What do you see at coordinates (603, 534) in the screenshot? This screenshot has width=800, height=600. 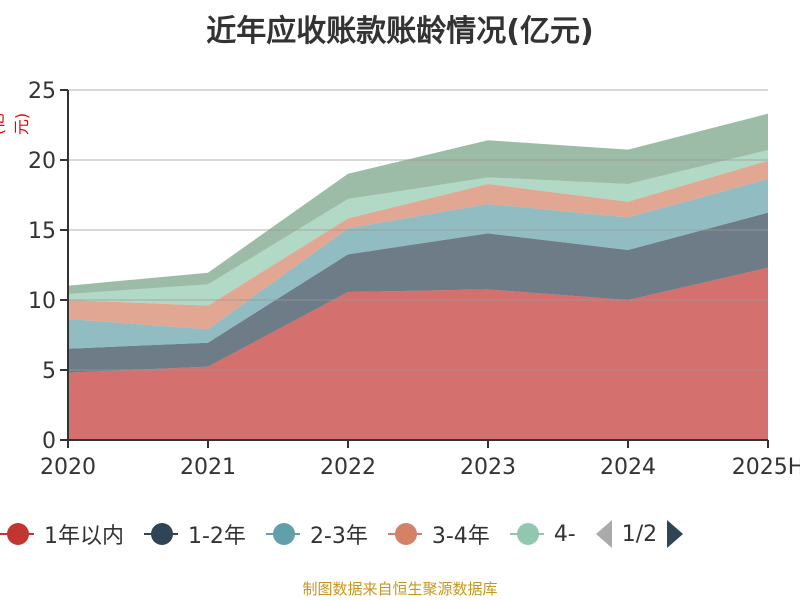 I see `prev-page-icon` at bounding box center [603, 534].